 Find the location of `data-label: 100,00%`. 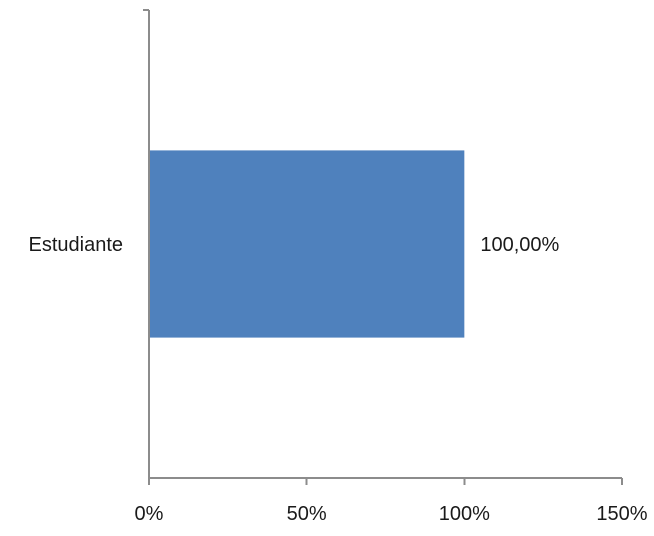

data-label: 100,00% is located at coordinates (519, 245).